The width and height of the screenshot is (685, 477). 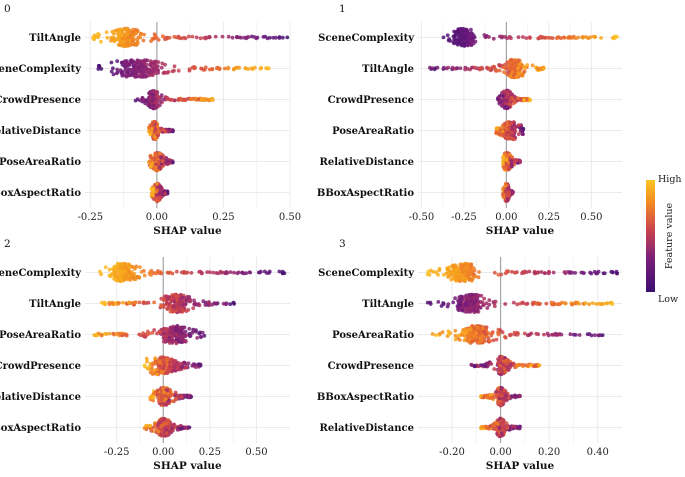 What do you see at coordinates (174, 99) in the screenshot?
I see `beeswarm-CrowdPresence` at bounding box center [174, 99].